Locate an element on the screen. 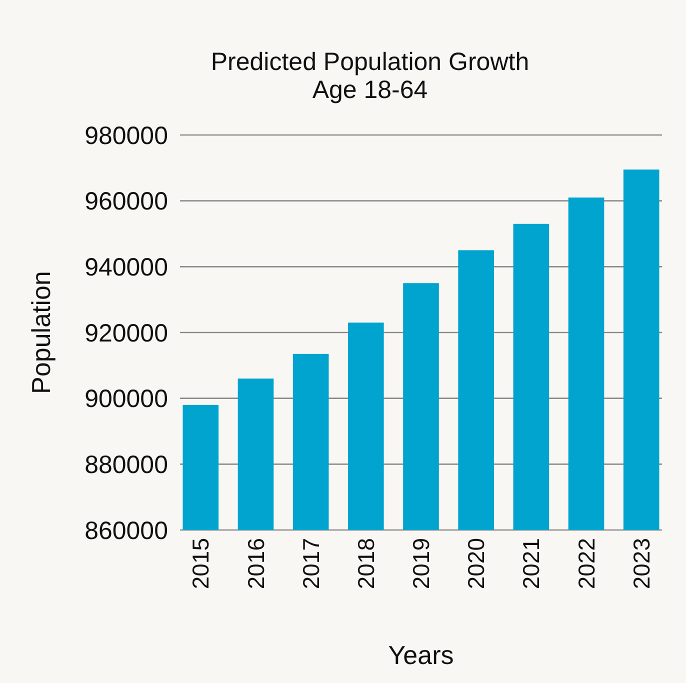 Image resolution: width=686 pixels, height=683 pixels. y-tick-label: 980000 is located at coordinates (126, 136).